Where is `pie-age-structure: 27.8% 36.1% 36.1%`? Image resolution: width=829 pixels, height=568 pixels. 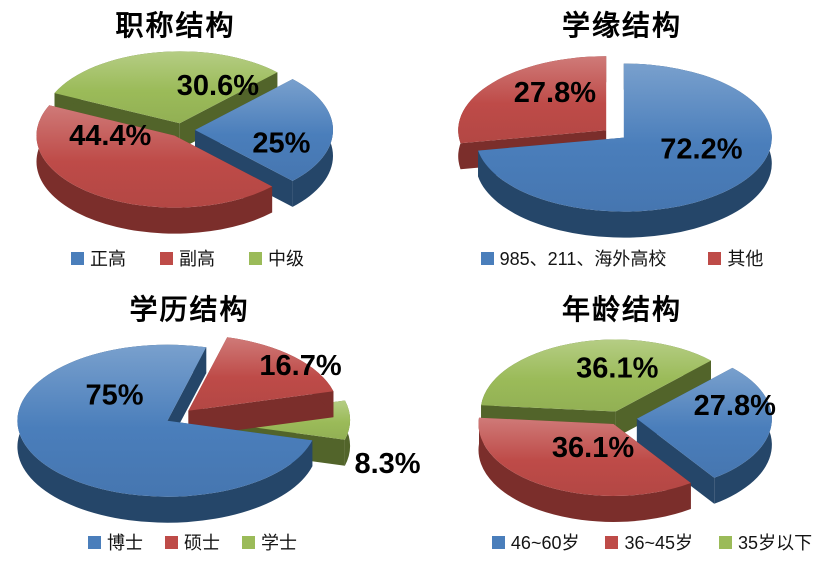 pie-age-structure: 27.8% 36.1% 36.1% is located at coordinates (626, 430).